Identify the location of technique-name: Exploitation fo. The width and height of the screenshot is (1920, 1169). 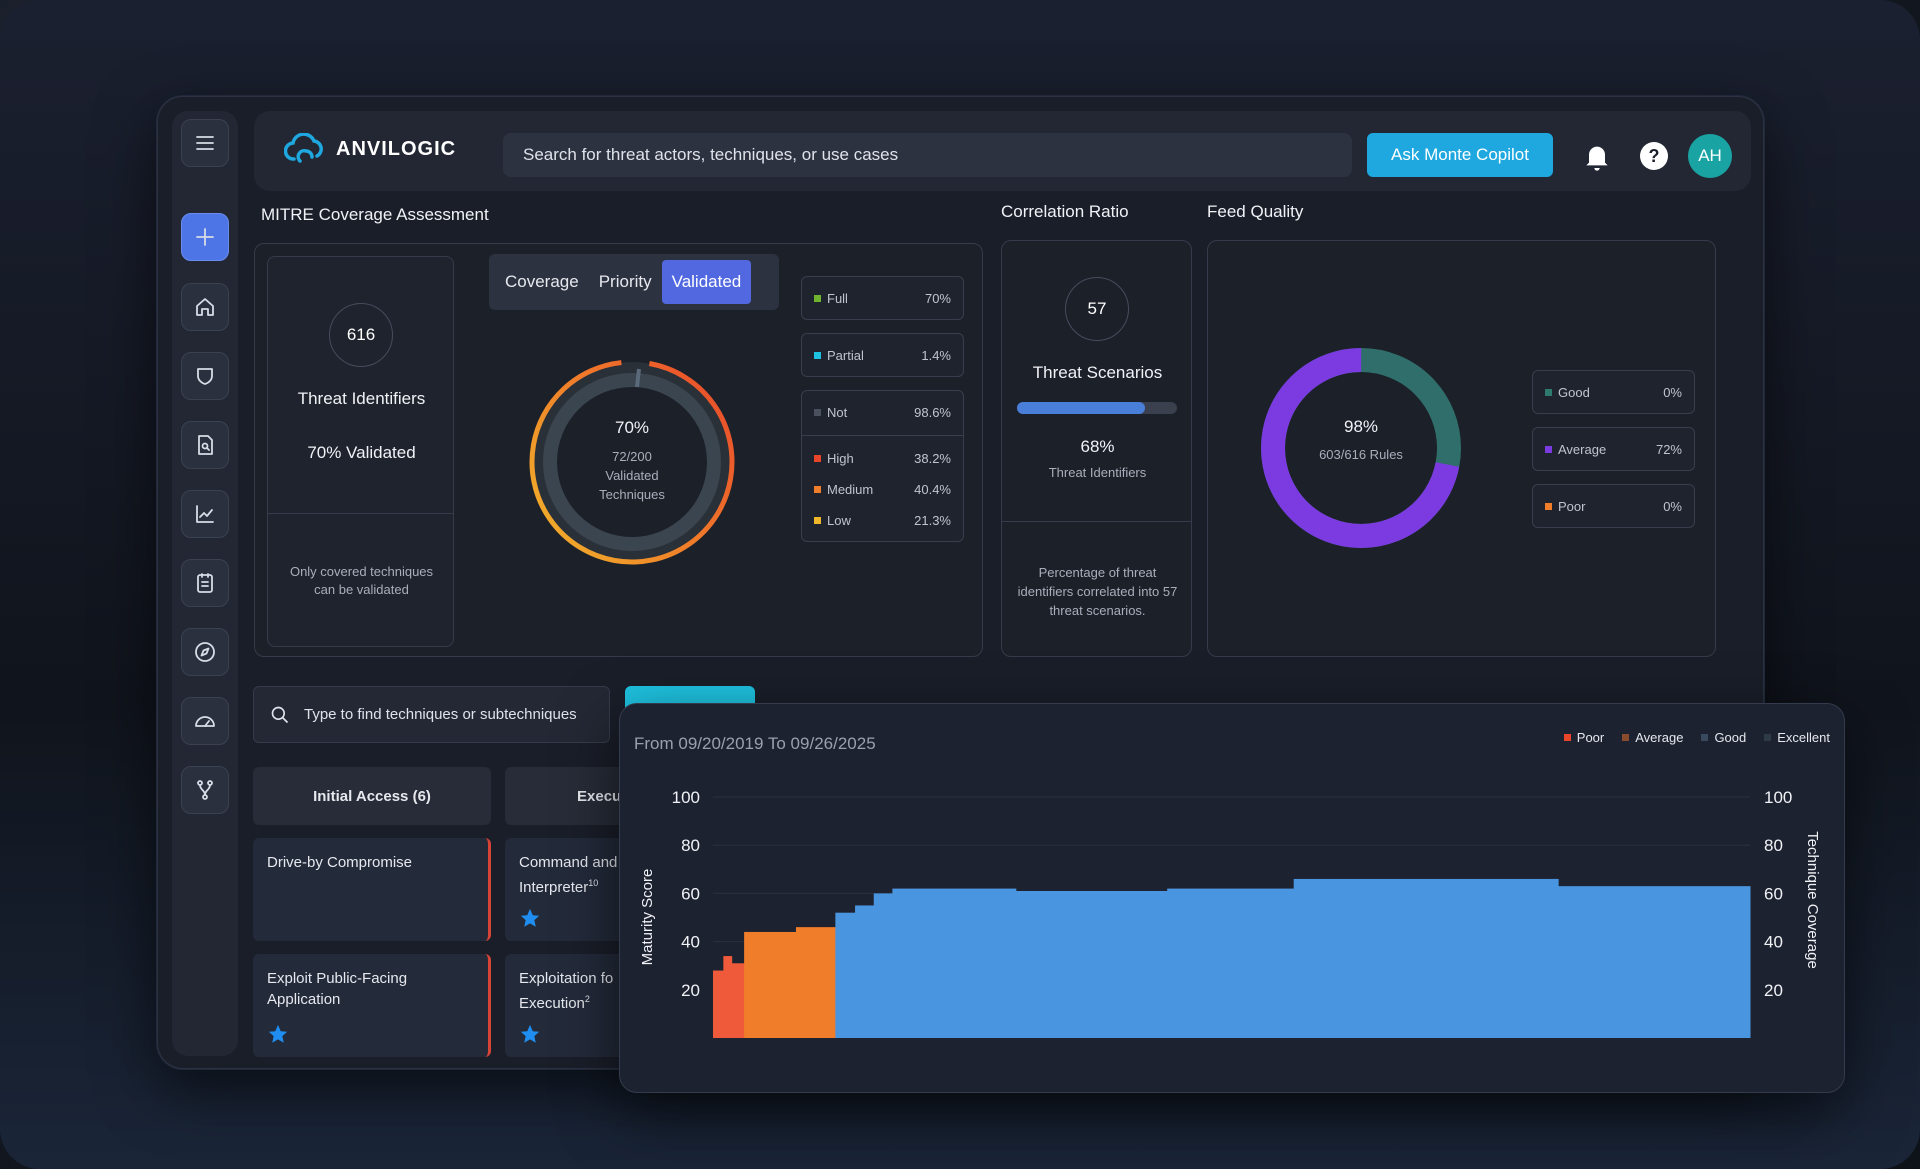
(566, 978).